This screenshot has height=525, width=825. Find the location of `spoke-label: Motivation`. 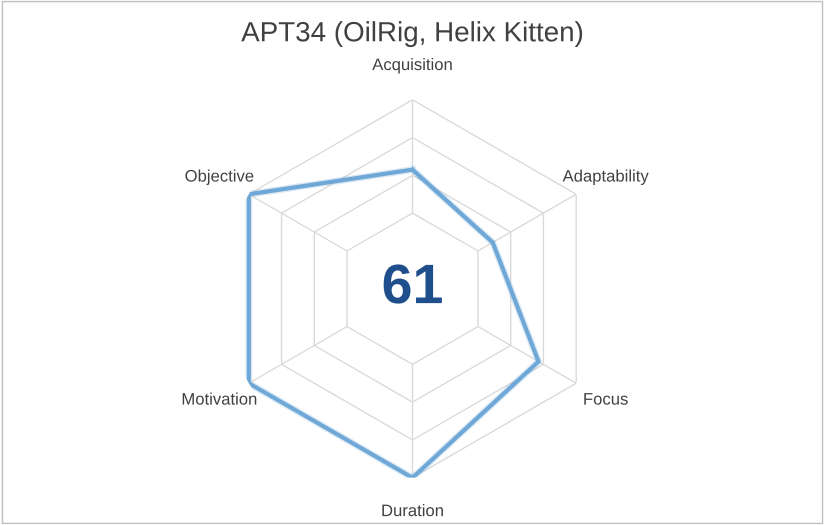

spoke-label: Motivation is located at coordinates (219, 398).